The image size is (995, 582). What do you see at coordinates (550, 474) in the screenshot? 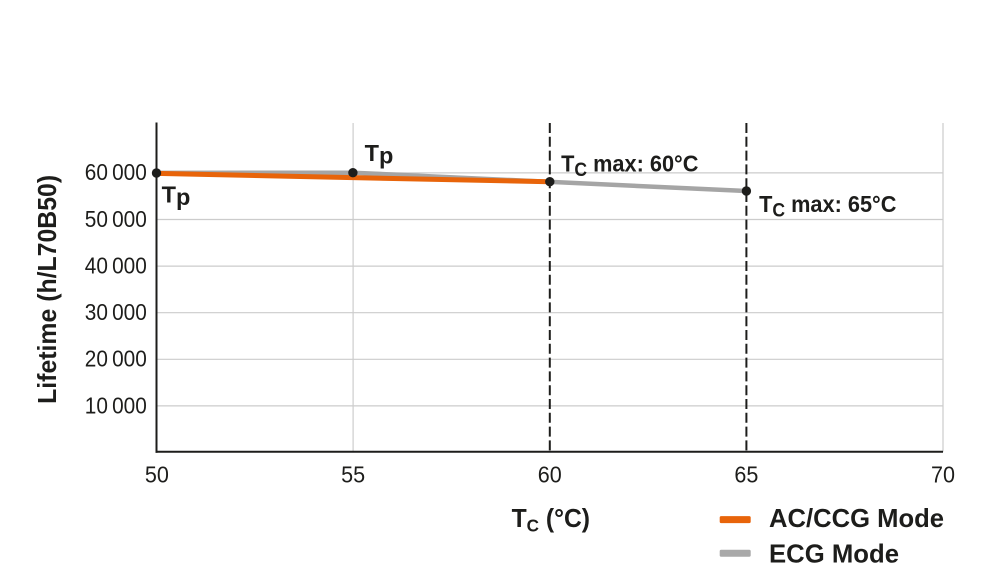
I see `svg-text: 60` at bounding box center [550, 474].